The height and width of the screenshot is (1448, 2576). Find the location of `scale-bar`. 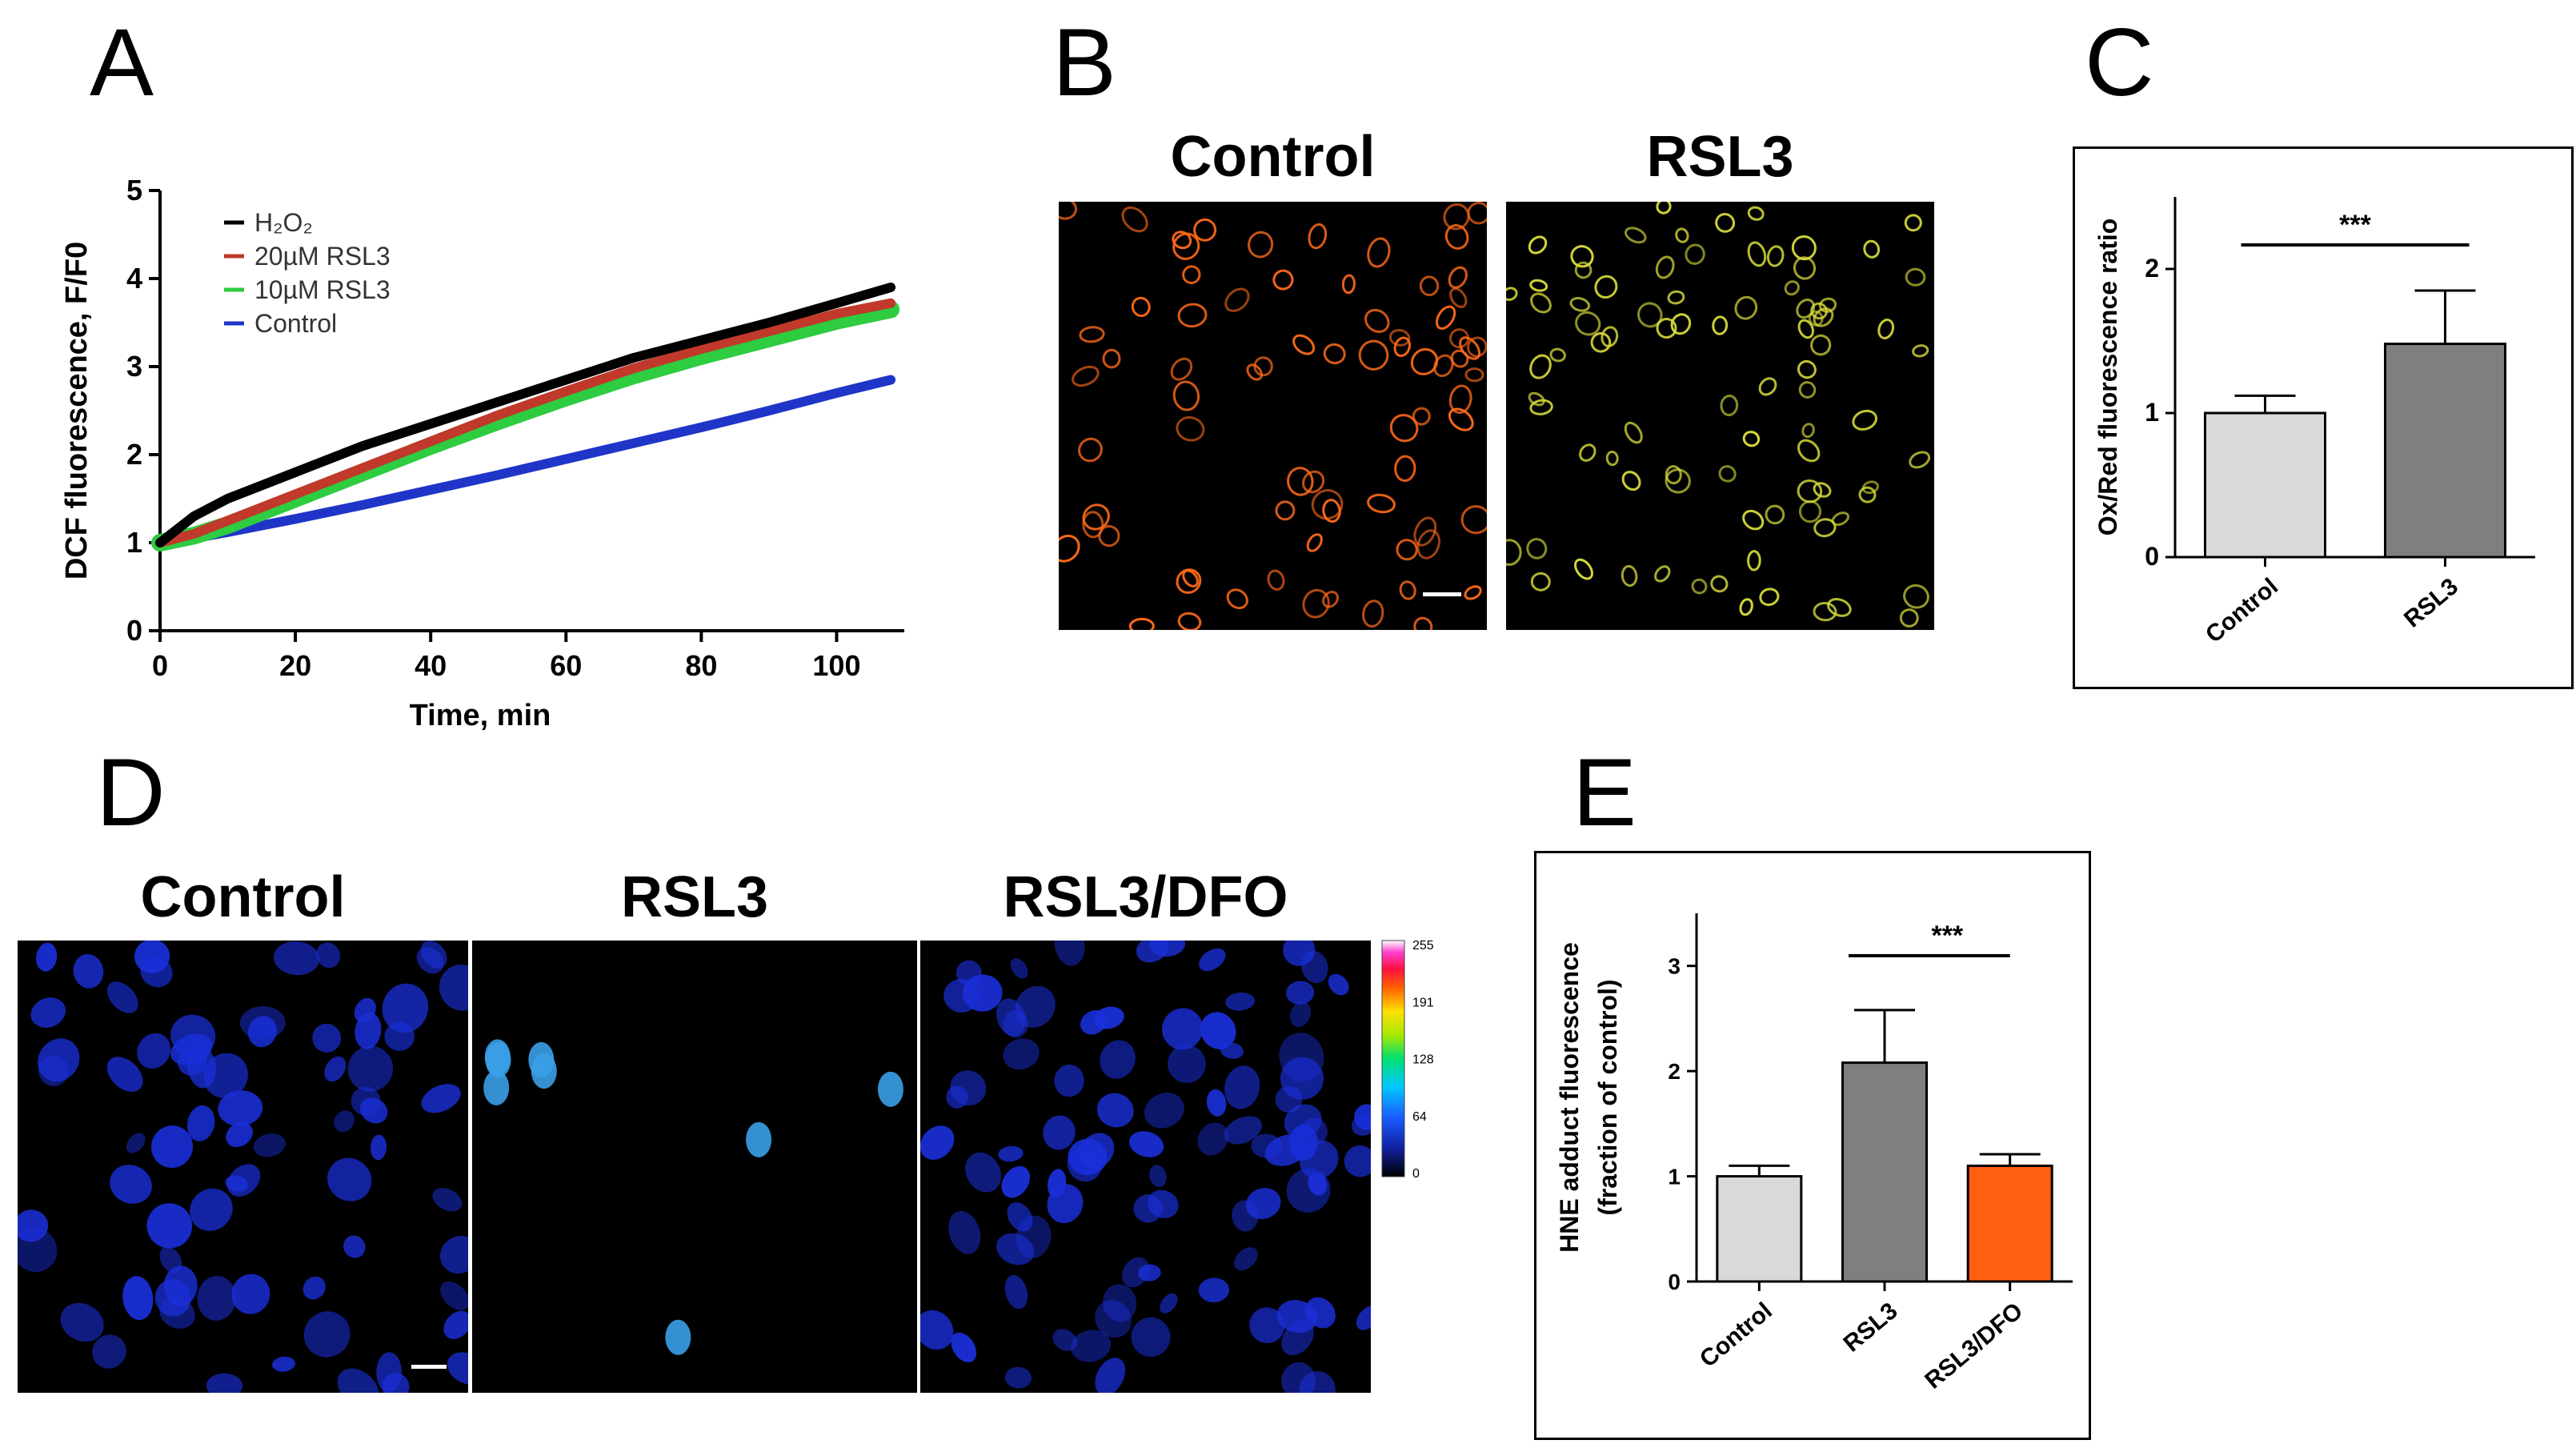

scale-bar is located at coordinates (429, 1367).